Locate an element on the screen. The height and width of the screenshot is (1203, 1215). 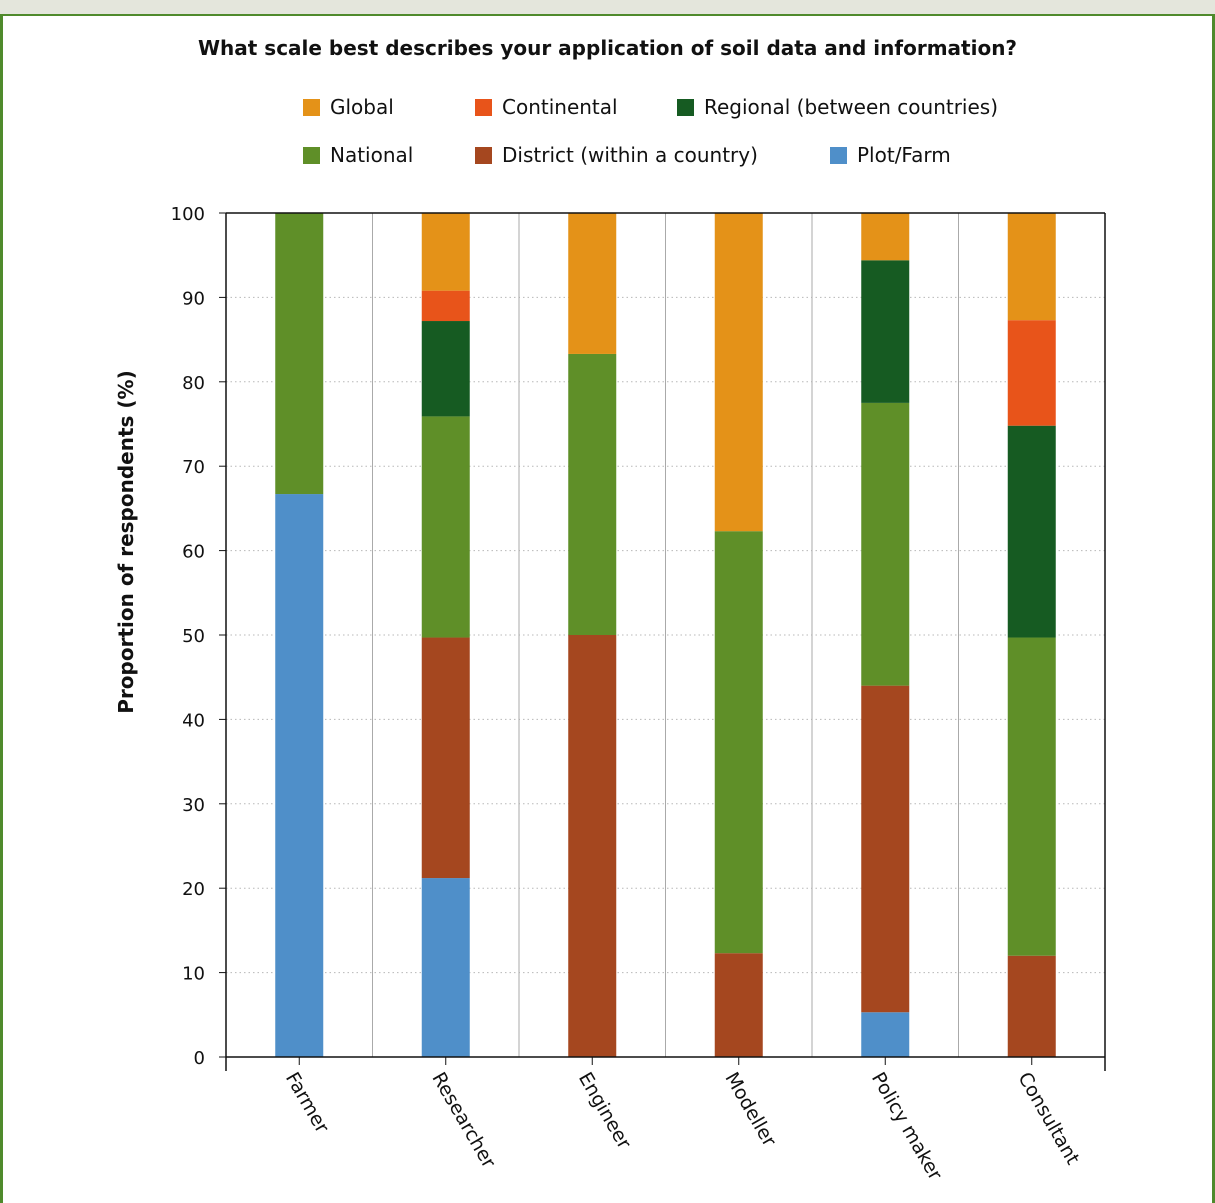
y-axis-title: Proportion of respondents (%) is located at coordinates (126, 541).